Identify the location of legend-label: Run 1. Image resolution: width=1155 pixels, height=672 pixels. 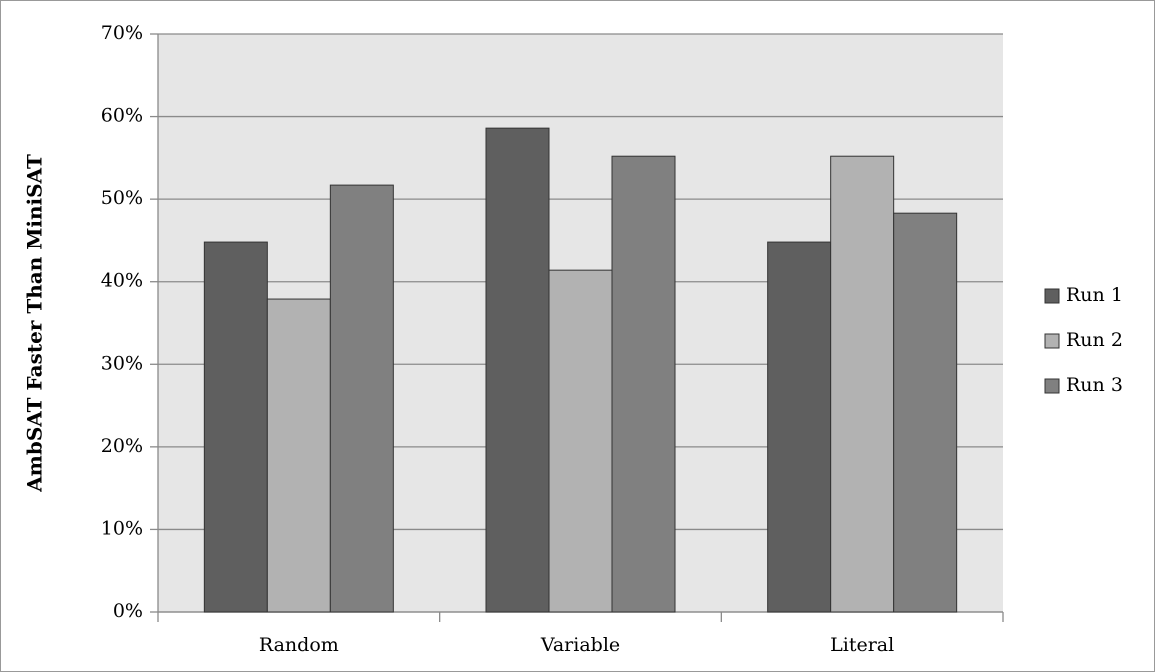
(1094, 295).